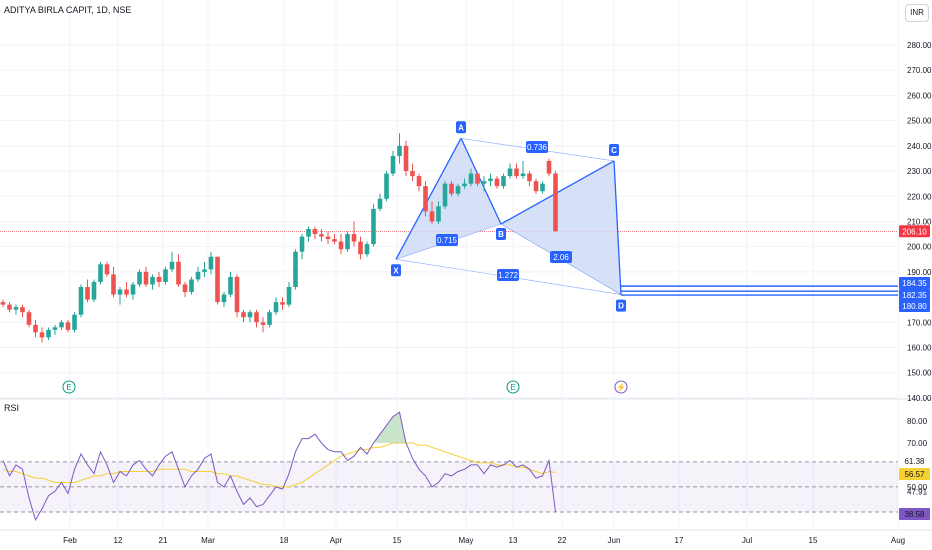 This screenshot has width=932, height=550. I want to click on pattern-point-c: C, so click(614, 149).